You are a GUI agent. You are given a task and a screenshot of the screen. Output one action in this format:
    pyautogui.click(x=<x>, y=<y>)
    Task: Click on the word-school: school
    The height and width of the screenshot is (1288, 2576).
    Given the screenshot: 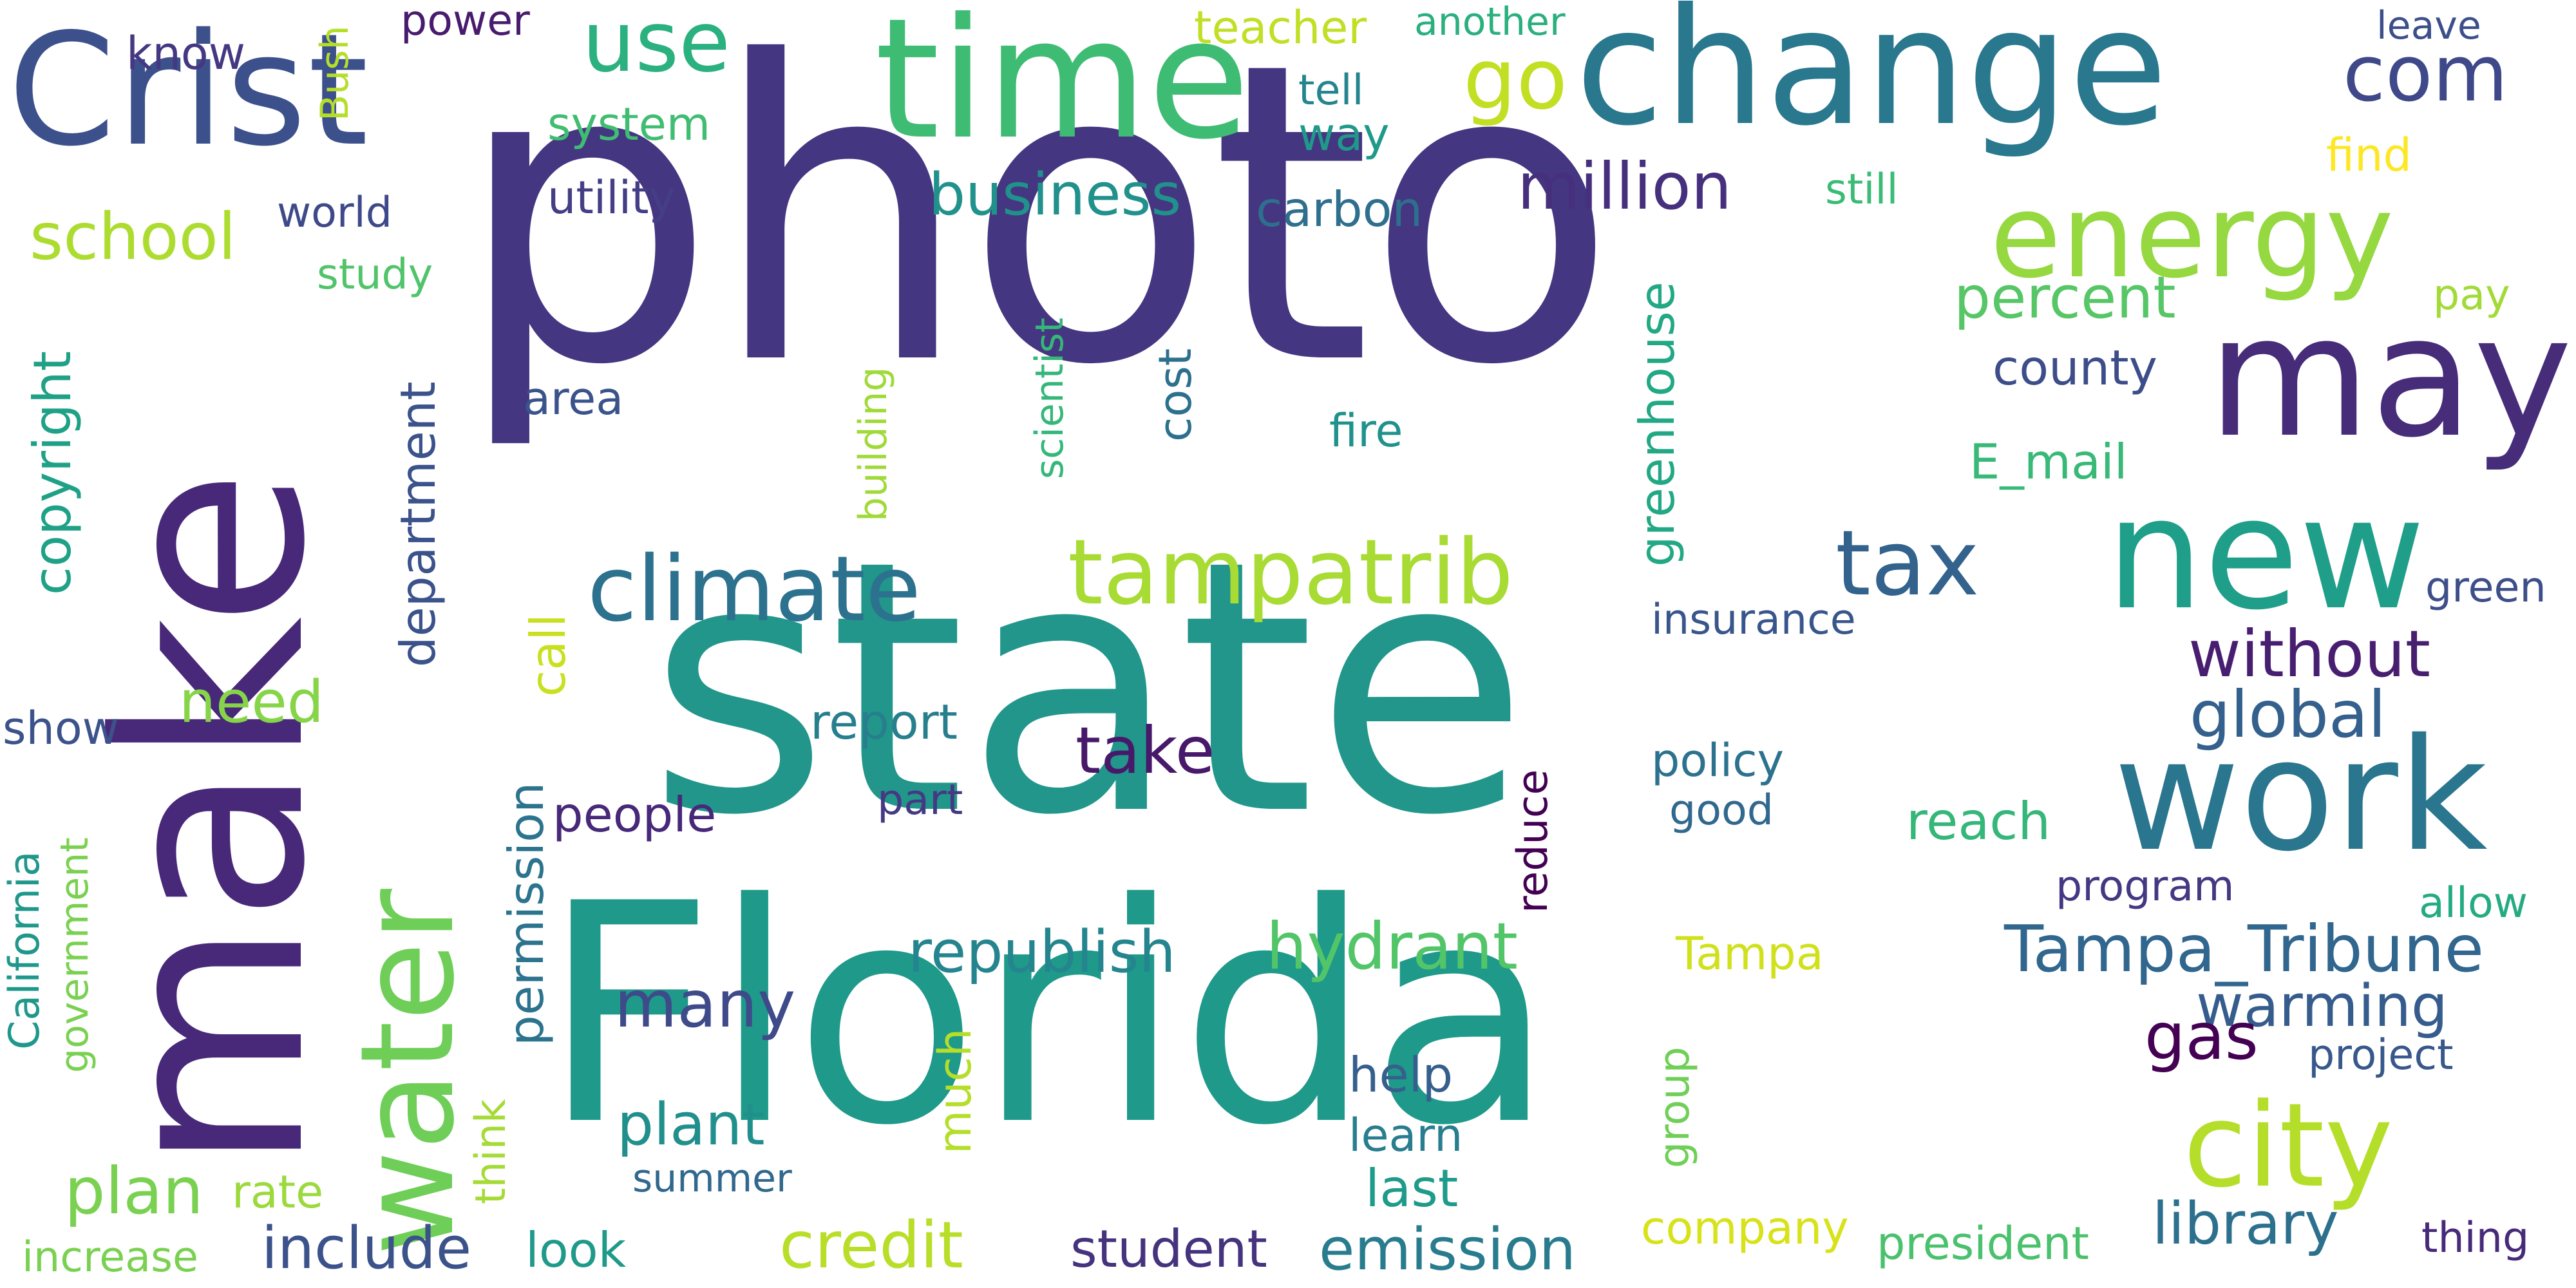 What is the action you would take?
    pyautogui.click(x=133, y=237)
    